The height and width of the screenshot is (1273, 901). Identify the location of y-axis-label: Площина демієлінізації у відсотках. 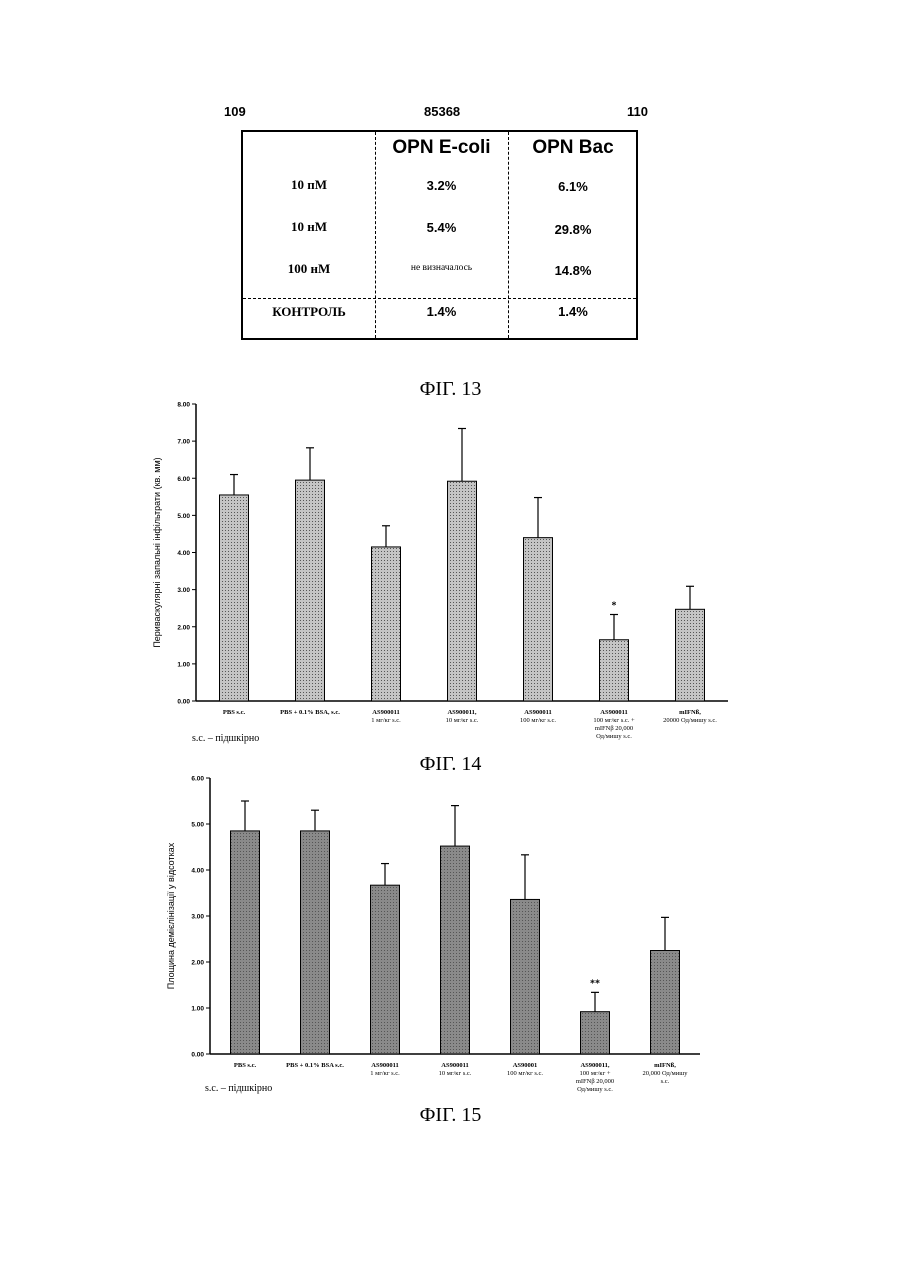
(171, 915).